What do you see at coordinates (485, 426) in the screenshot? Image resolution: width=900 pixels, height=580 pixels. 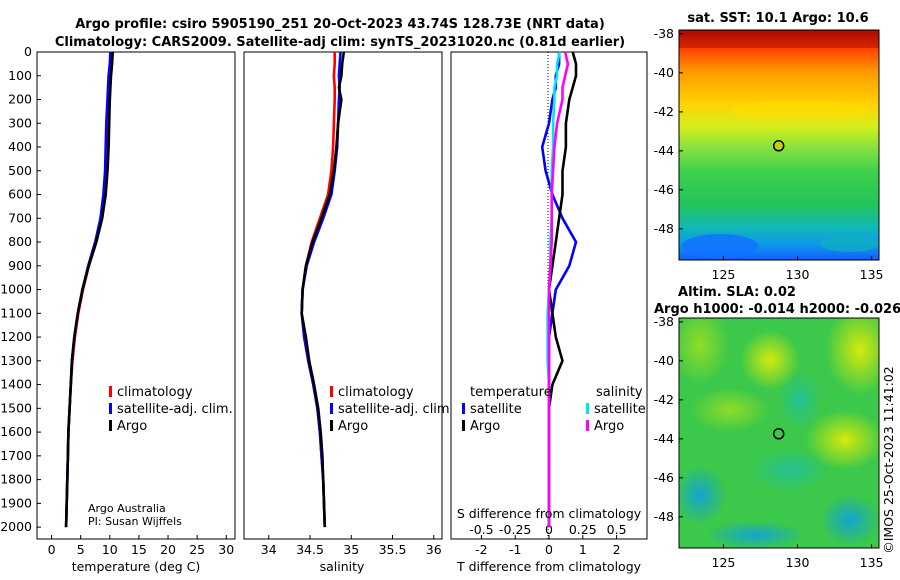 I see `legend-t-argo: Argo` at bounding box center [485, 426].